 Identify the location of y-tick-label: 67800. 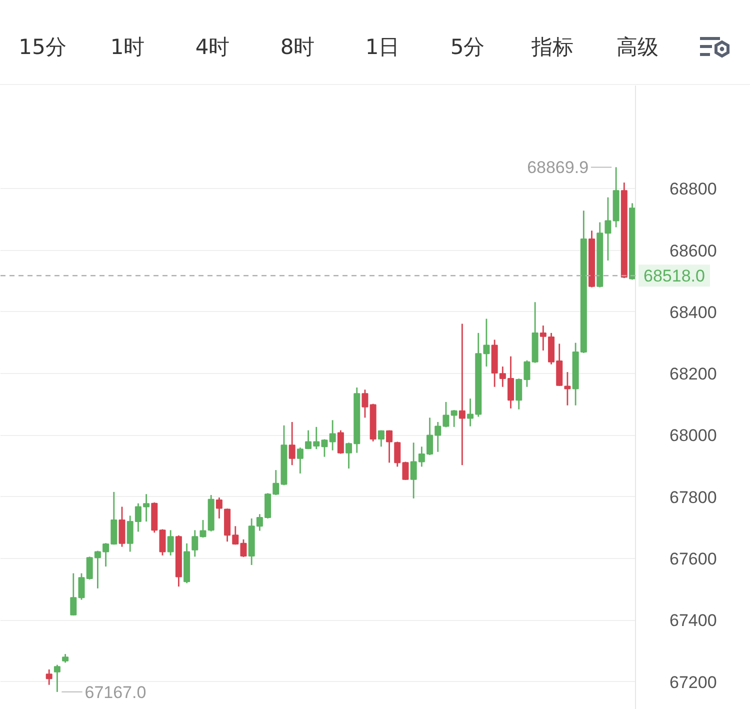
(693, 497).